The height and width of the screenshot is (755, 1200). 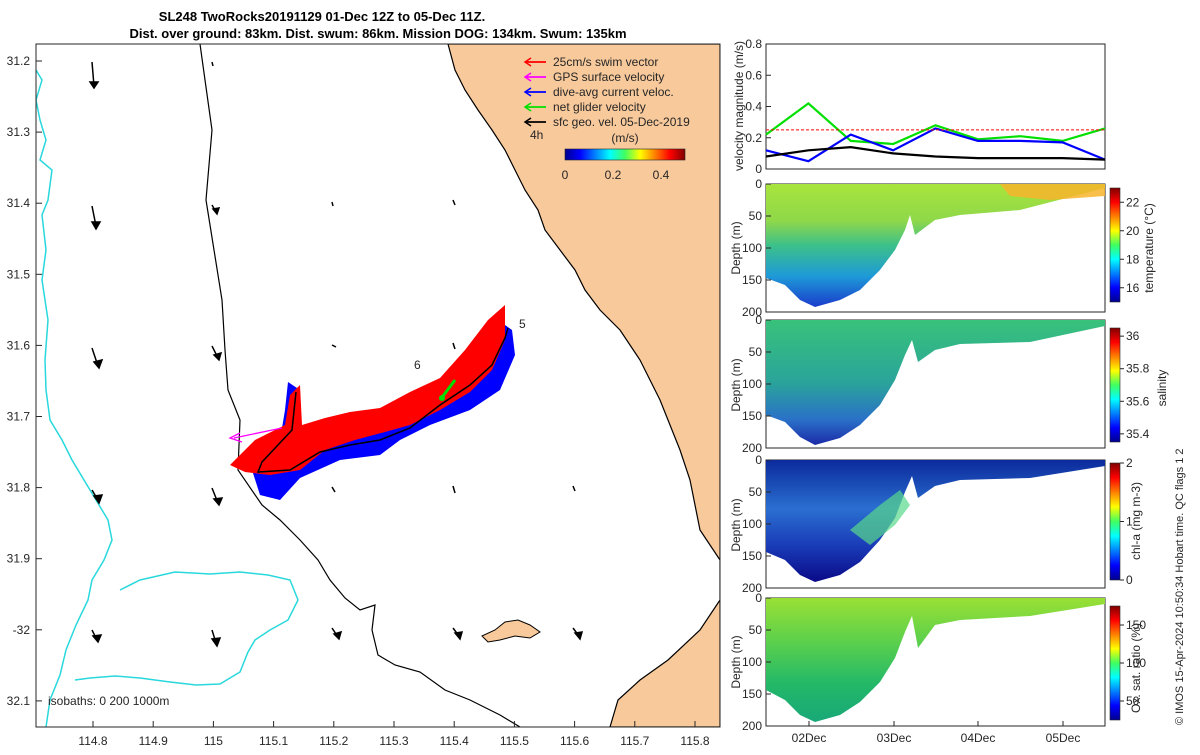 I want to click on colorbar-tick-value: 18, so click(x=1133, y=259).